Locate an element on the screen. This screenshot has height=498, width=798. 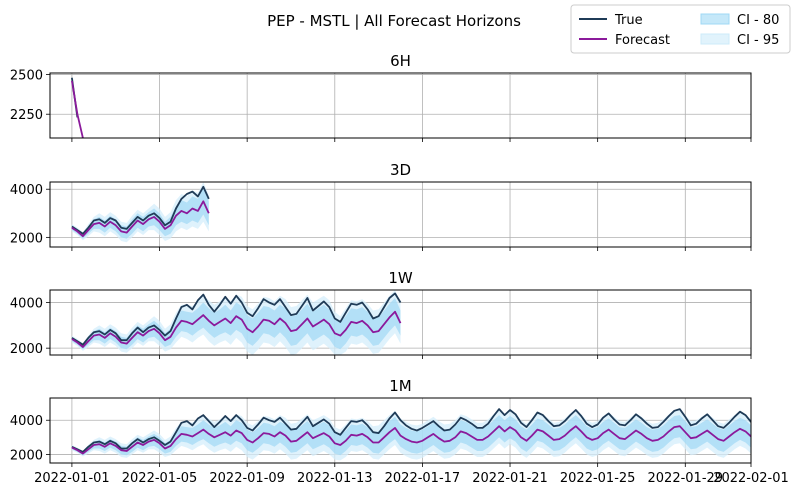
subplot-title: 3D is located at coordinates (400, 170).